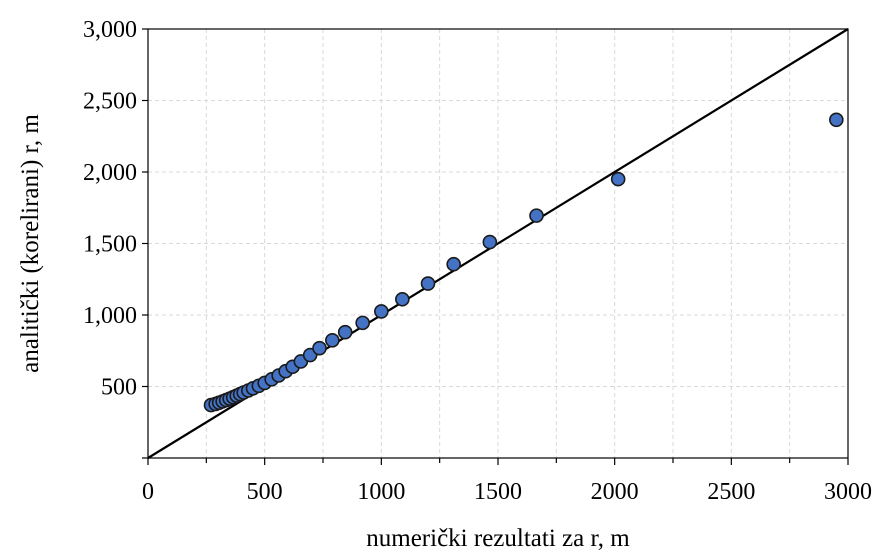 Image resolution: width=881 pixels, height=555 pixels. I want to click on x-axis-tick-labels: 0 500 1000 1500 2000 2500 3000, so click(507, 492).